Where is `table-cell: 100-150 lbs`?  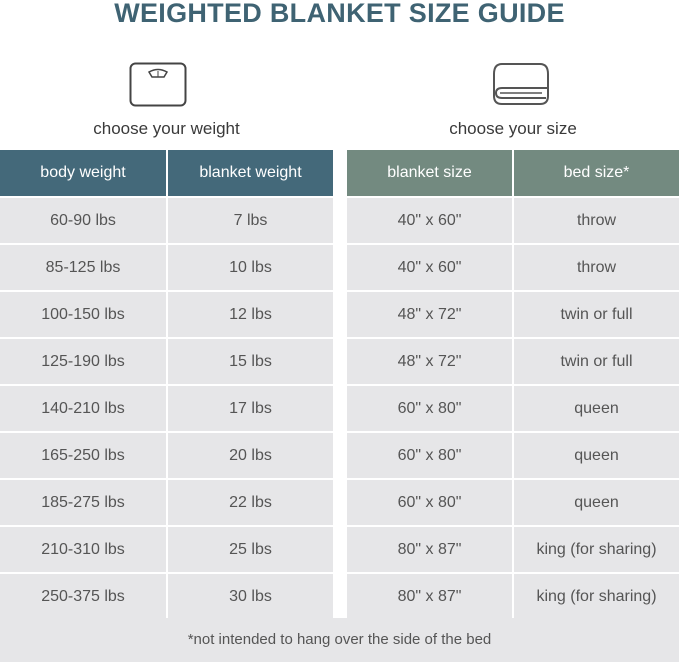
table-cell: 100-150 lbs is located at coordinates (83, 314).